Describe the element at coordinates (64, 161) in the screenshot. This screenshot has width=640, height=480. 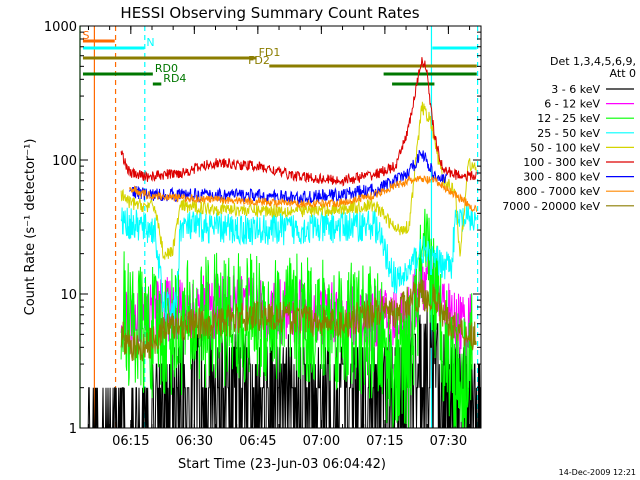
I see `y-tick-label-2: 100` at that location.